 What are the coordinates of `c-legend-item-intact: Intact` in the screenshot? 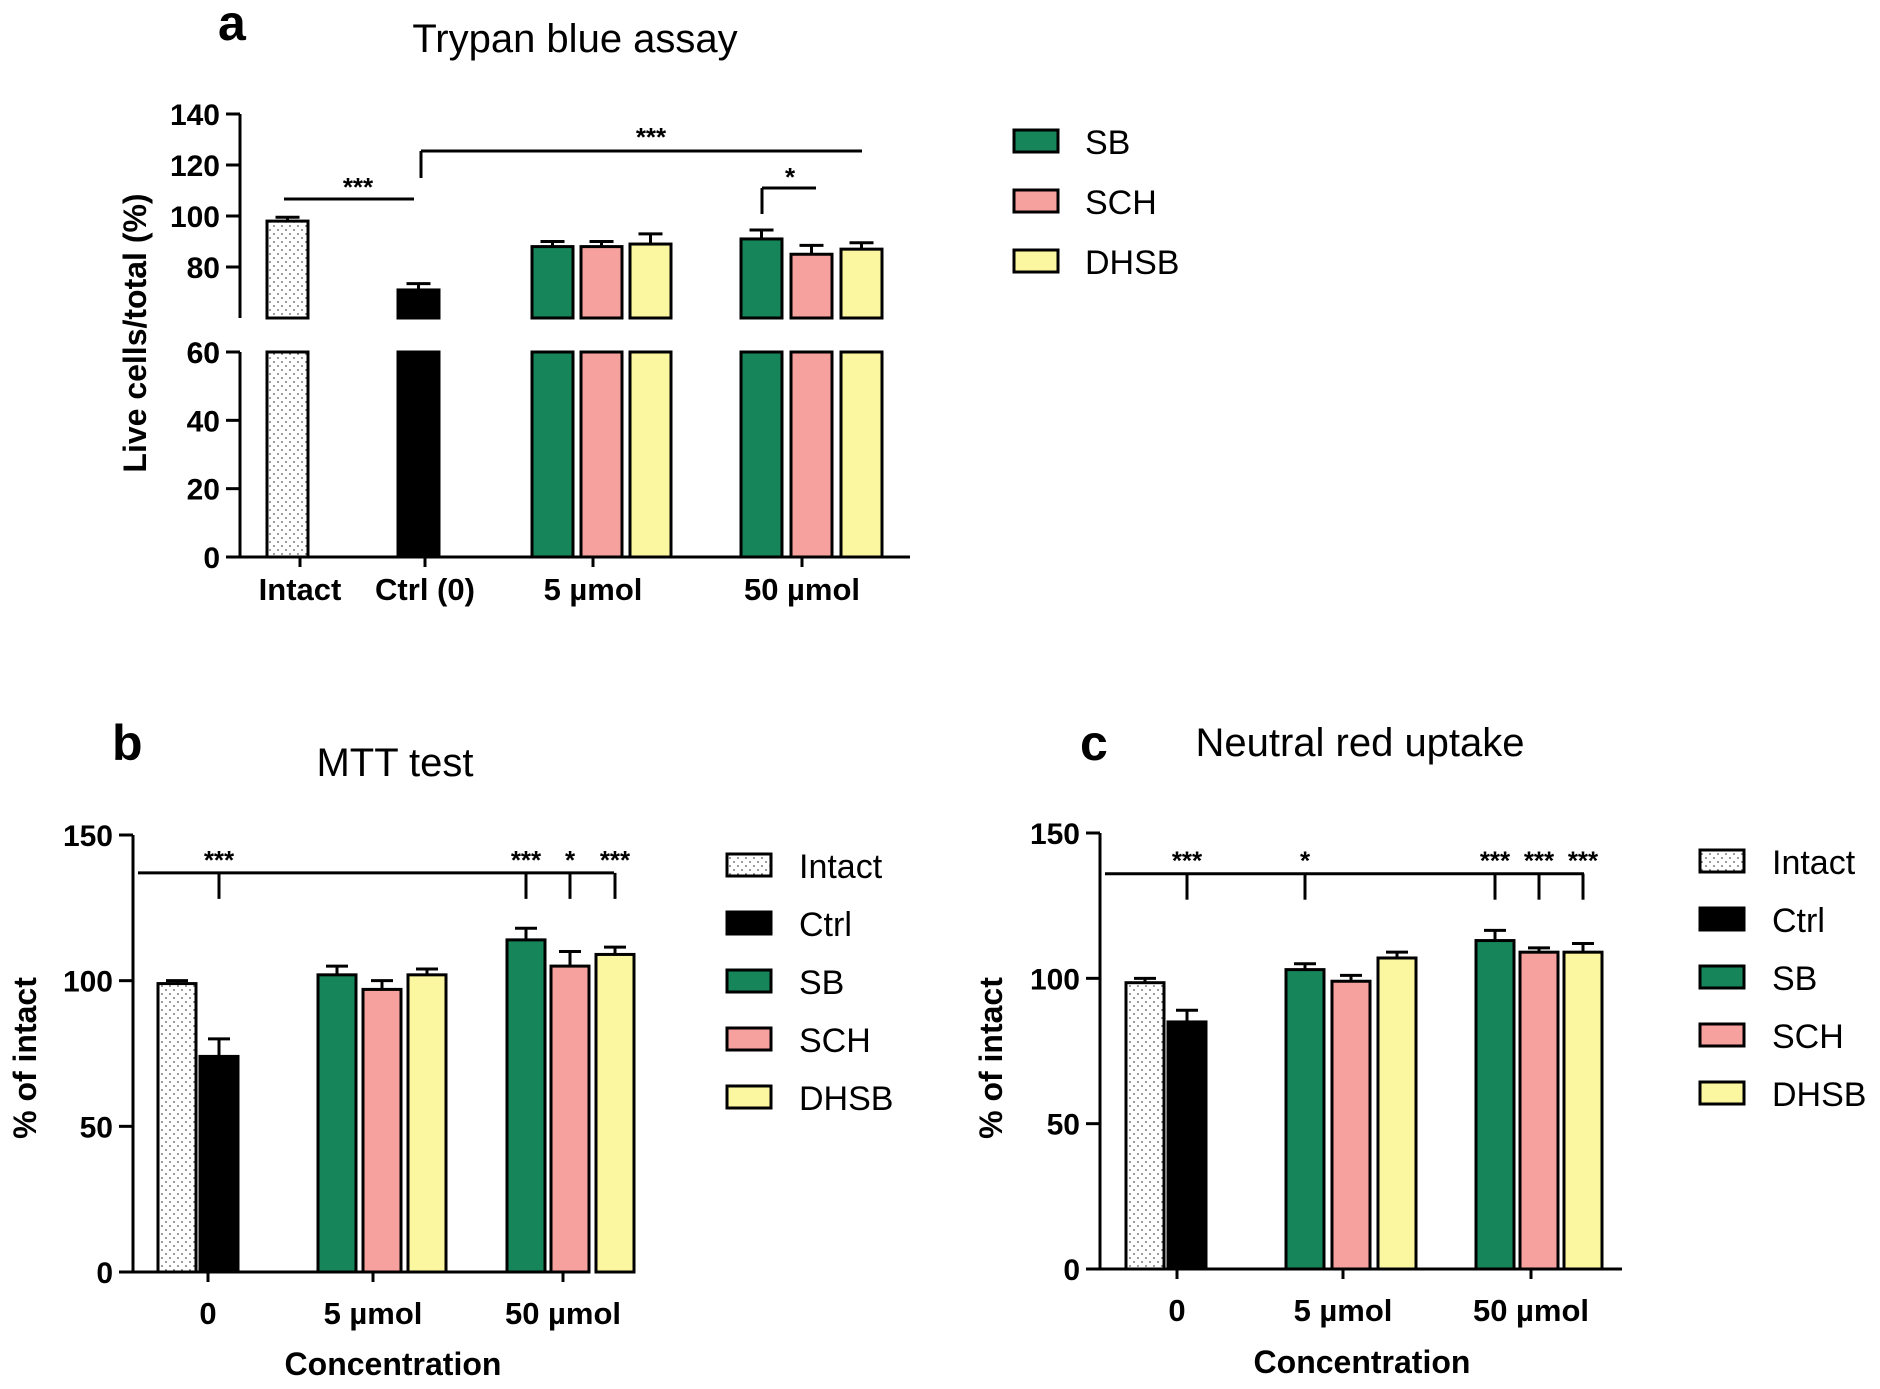 It's located at (1777, 863).